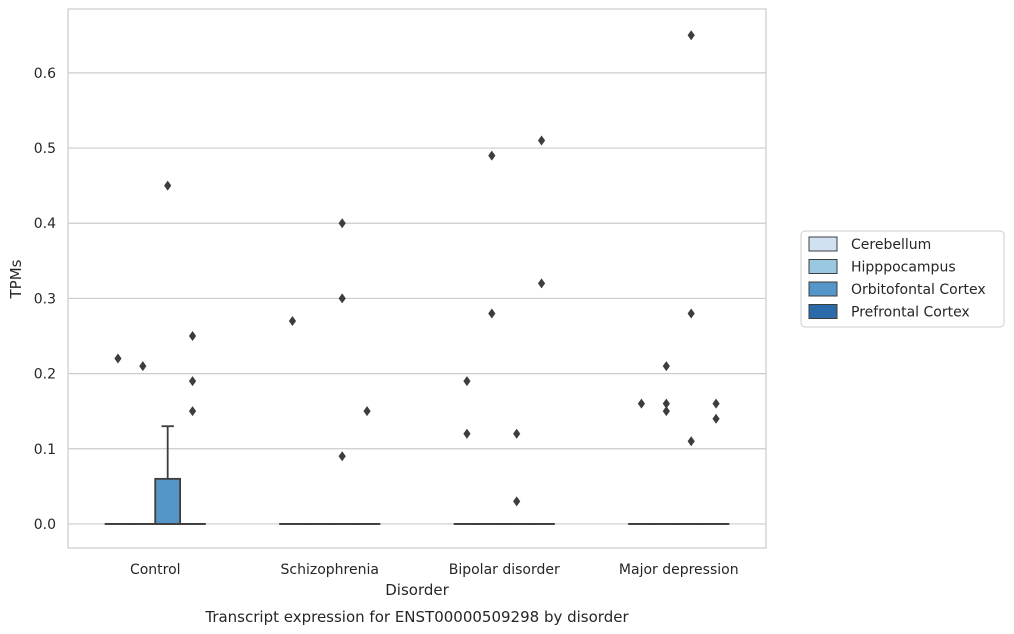  I want to click on x-axis-label: Disorder, so click(417, 590).